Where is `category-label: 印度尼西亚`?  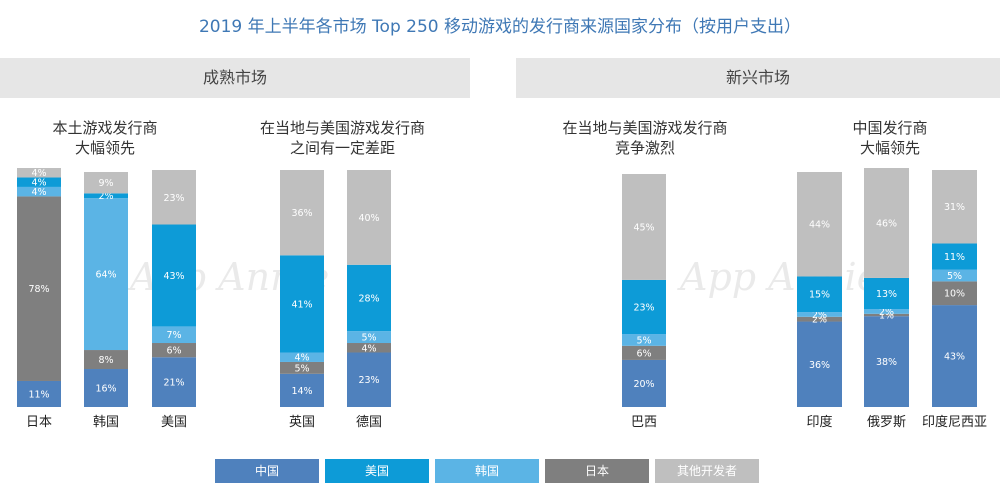 category-label: 印度尼西亚 is located at coordinates (954, 422).